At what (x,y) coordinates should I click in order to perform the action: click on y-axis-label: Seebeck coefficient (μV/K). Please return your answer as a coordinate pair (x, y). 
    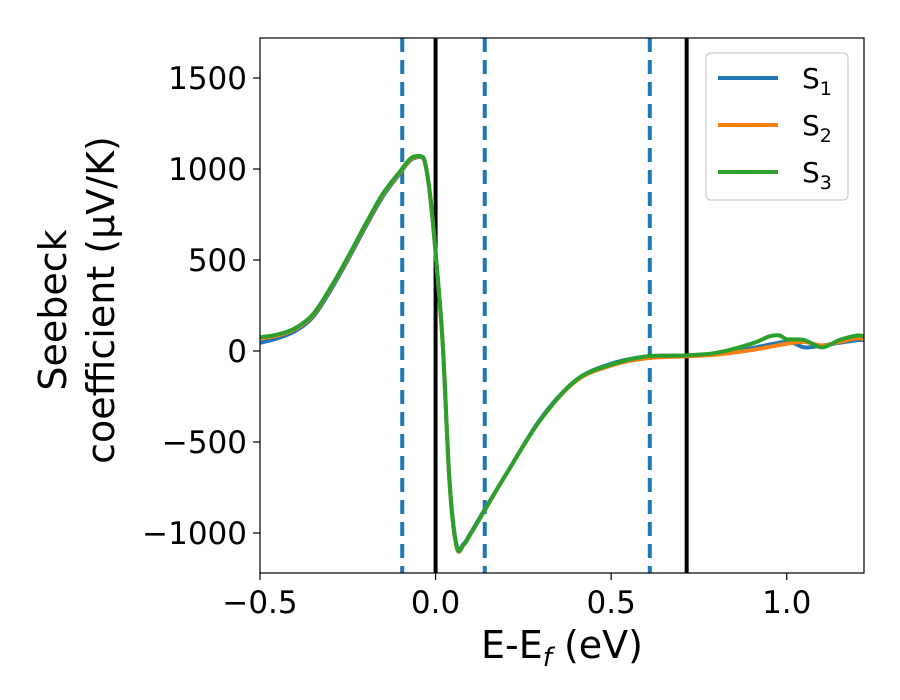
    Looking at the image, I should click on (77, 300).